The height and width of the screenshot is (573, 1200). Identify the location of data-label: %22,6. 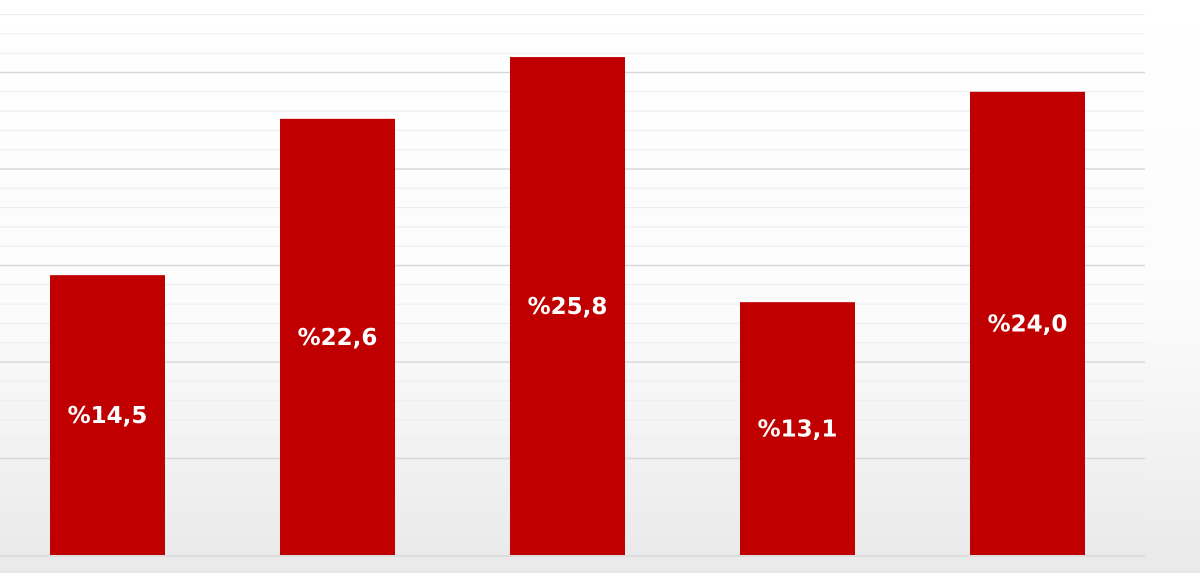
(338, 338).